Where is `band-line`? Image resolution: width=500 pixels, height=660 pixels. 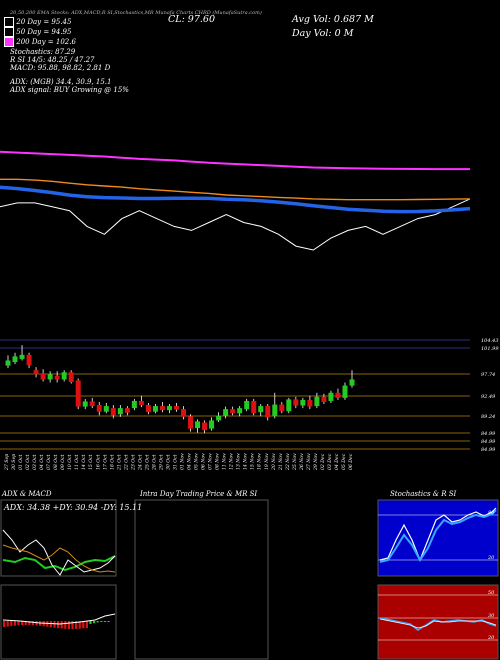 band-line is located at coordinates (235, 199).